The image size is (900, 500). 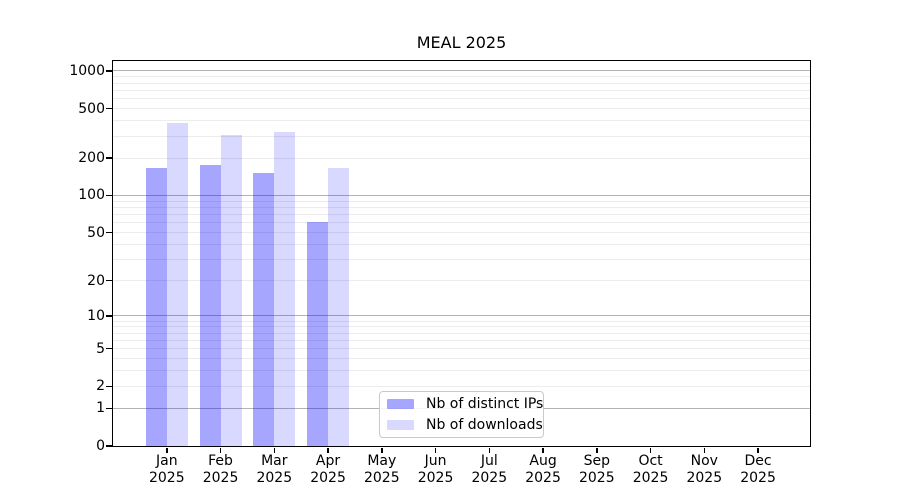 I want to click on x-tick-month: Apr, so click(x=328, y=461).